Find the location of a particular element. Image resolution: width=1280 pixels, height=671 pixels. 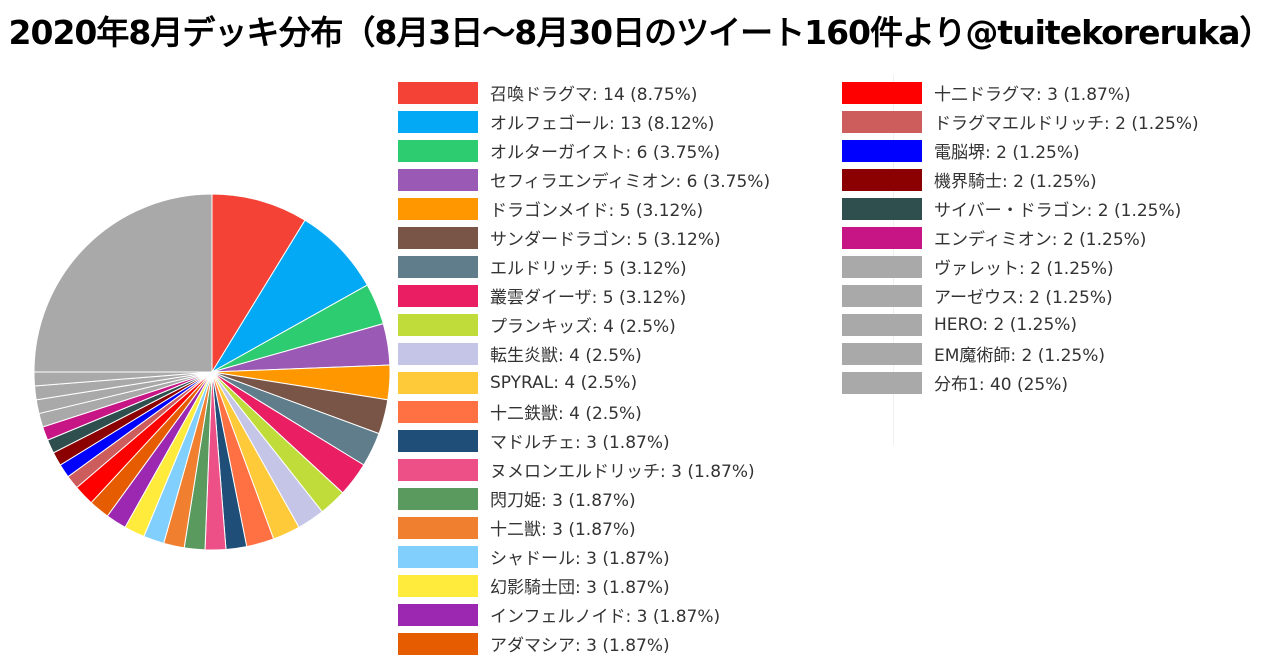

legend-item-8: プランキッズ: 4 (2.5%) is located at coordinates (584, 324).